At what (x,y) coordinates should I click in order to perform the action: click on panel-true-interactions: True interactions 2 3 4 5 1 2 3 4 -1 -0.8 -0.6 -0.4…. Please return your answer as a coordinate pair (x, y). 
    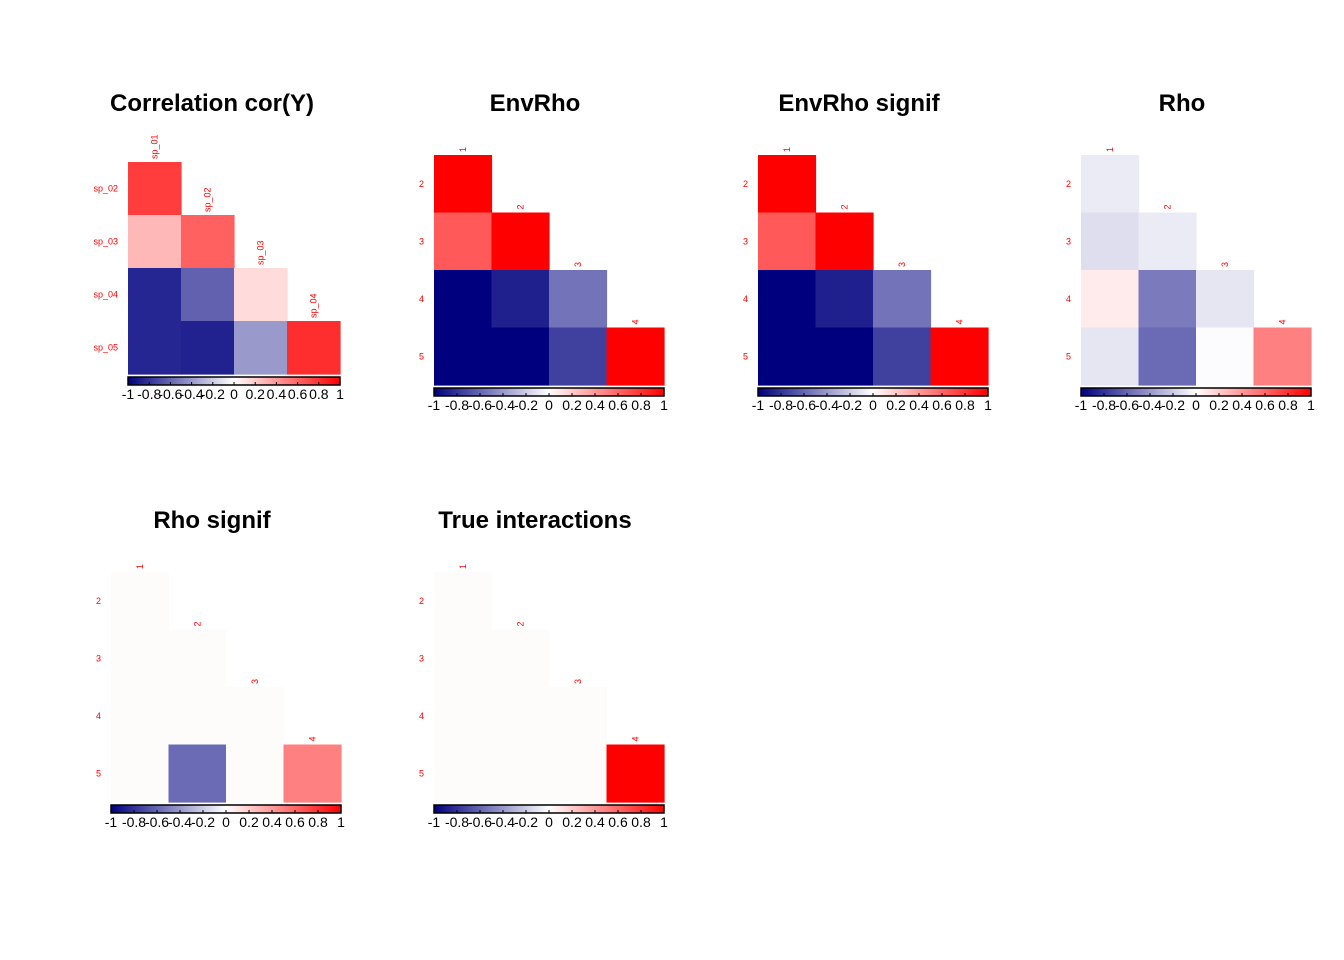
    Looking at the image, I should click on (535, 671).